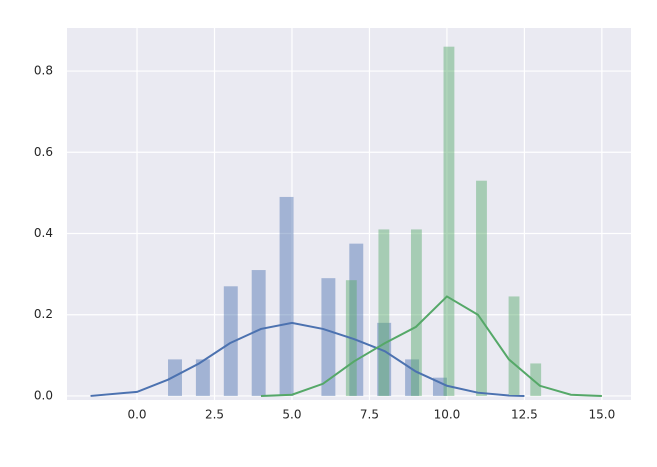  Describe the element at coordinates (291, 415) in the screenshot. I see `x-tick-label: 5.0` at that location.